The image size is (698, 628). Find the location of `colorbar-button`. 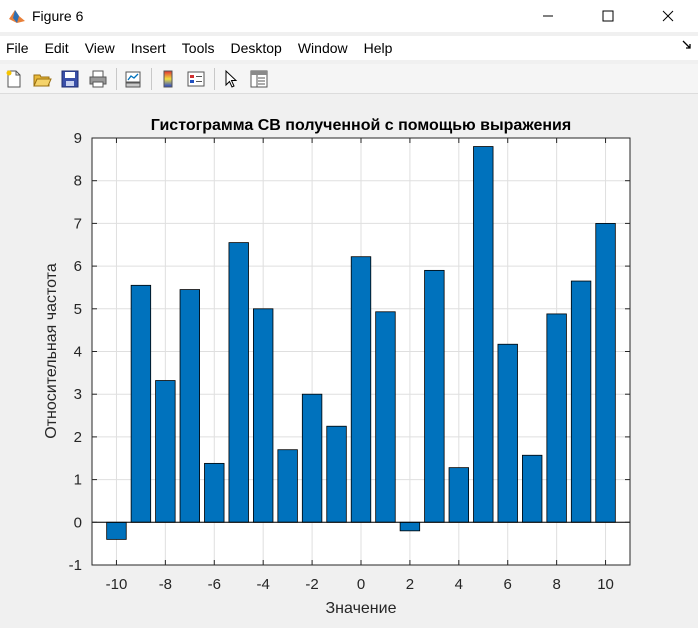

colorbar-button is located at coordinates (168, 79).